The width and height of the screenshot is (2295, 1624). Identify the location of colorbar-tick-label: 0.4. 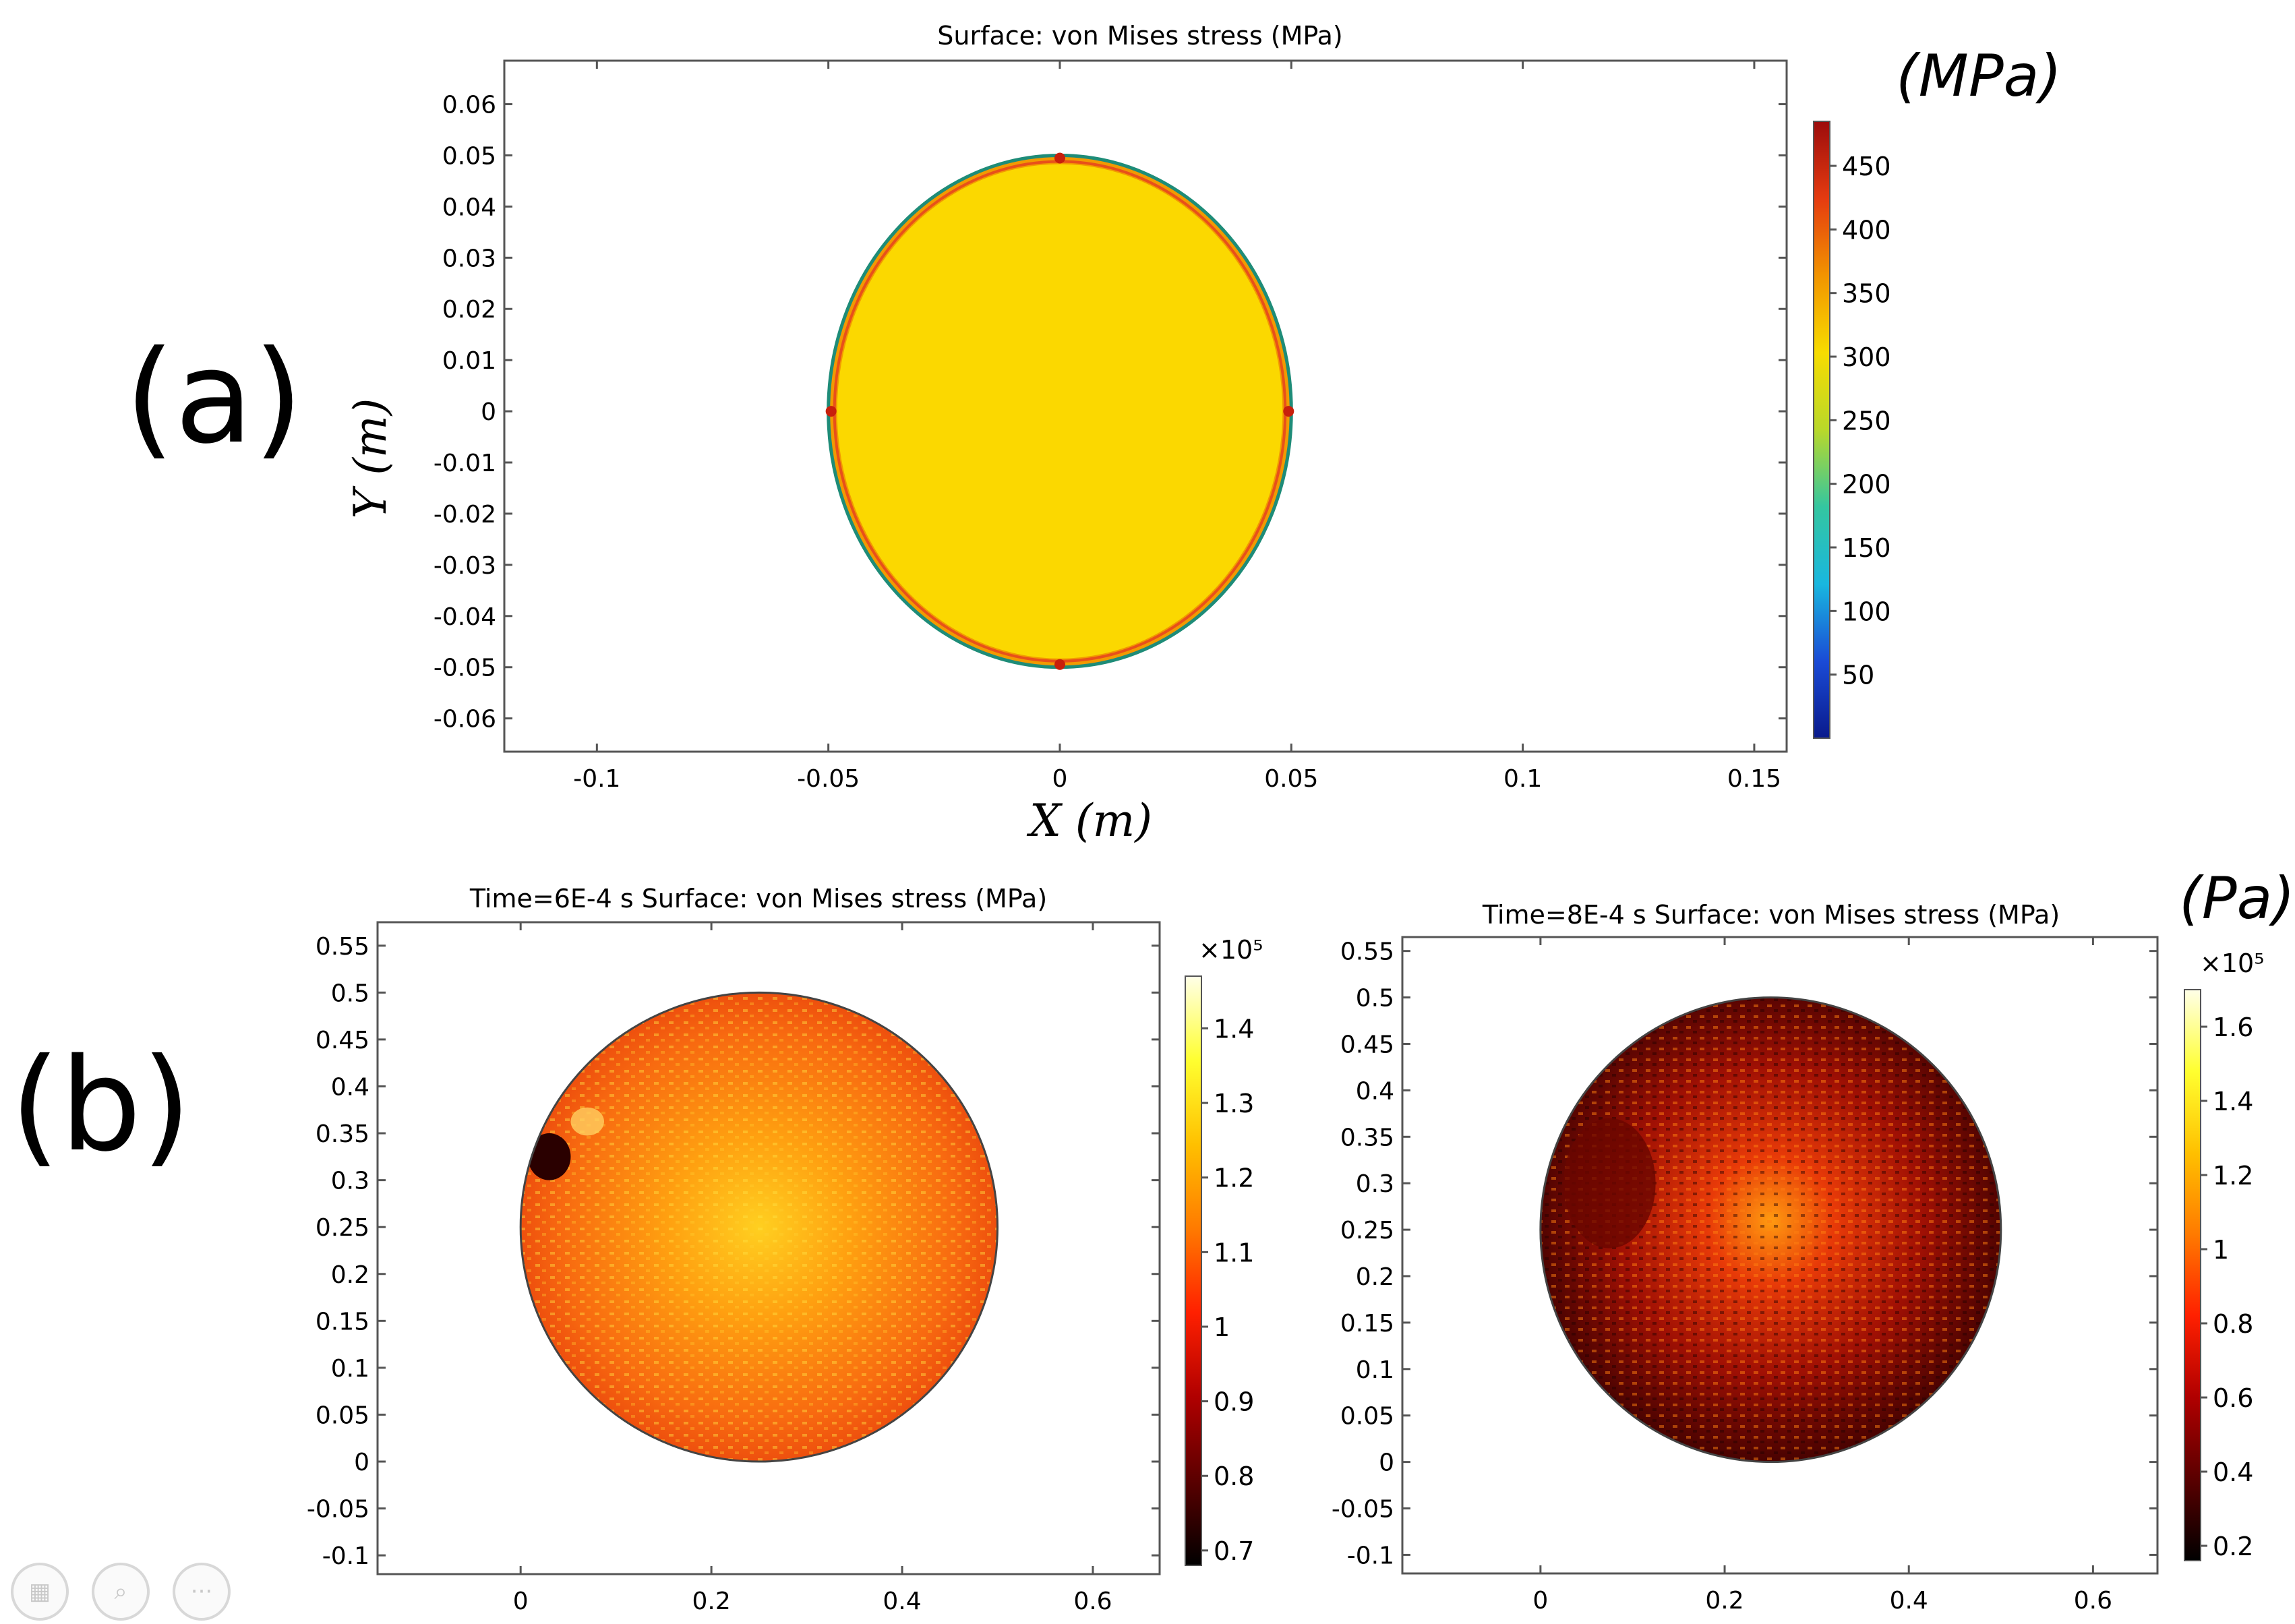
(2233, 1472).